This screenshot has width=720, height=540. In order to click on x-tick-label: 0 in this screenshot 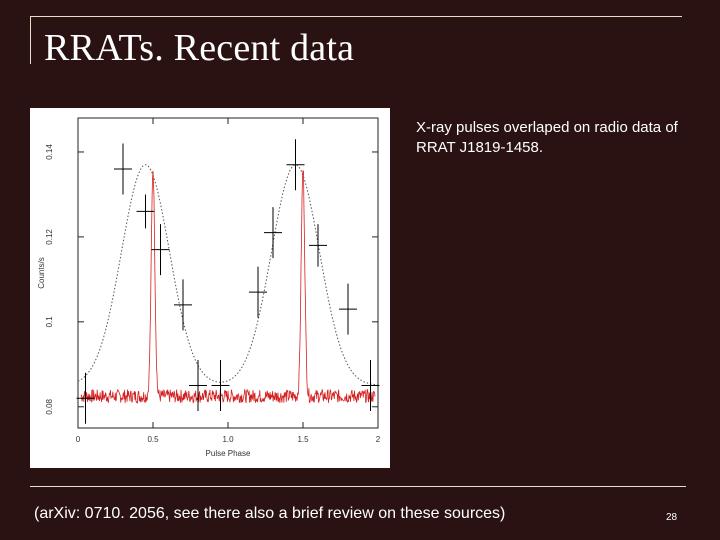, I will do `click(78, 439)`.